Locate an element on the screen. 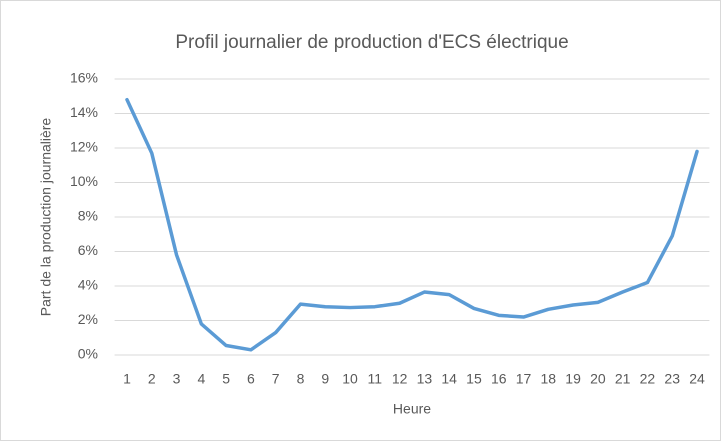 Image resolution: width=722 pixels, height=442 pixels. x-tick-label: 15 is located at coordinates (474, 379).